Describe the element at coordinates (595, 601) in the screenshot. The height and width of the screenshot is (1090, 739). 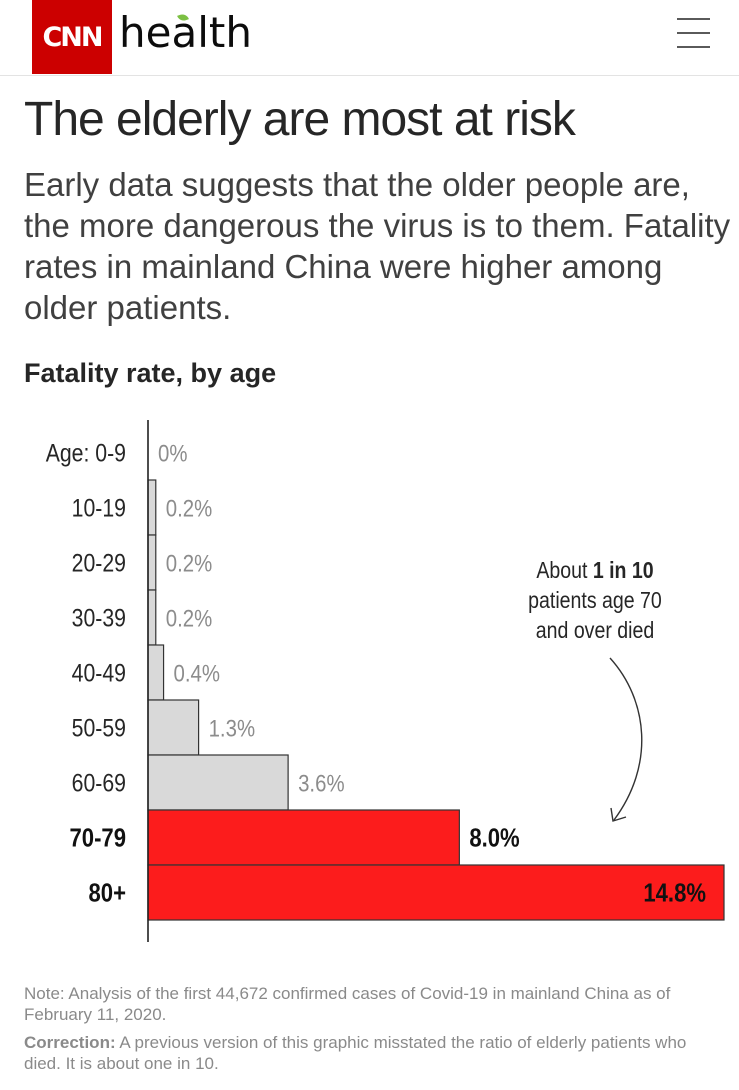
I see `annotation-line-1: patients age 70` at that location.